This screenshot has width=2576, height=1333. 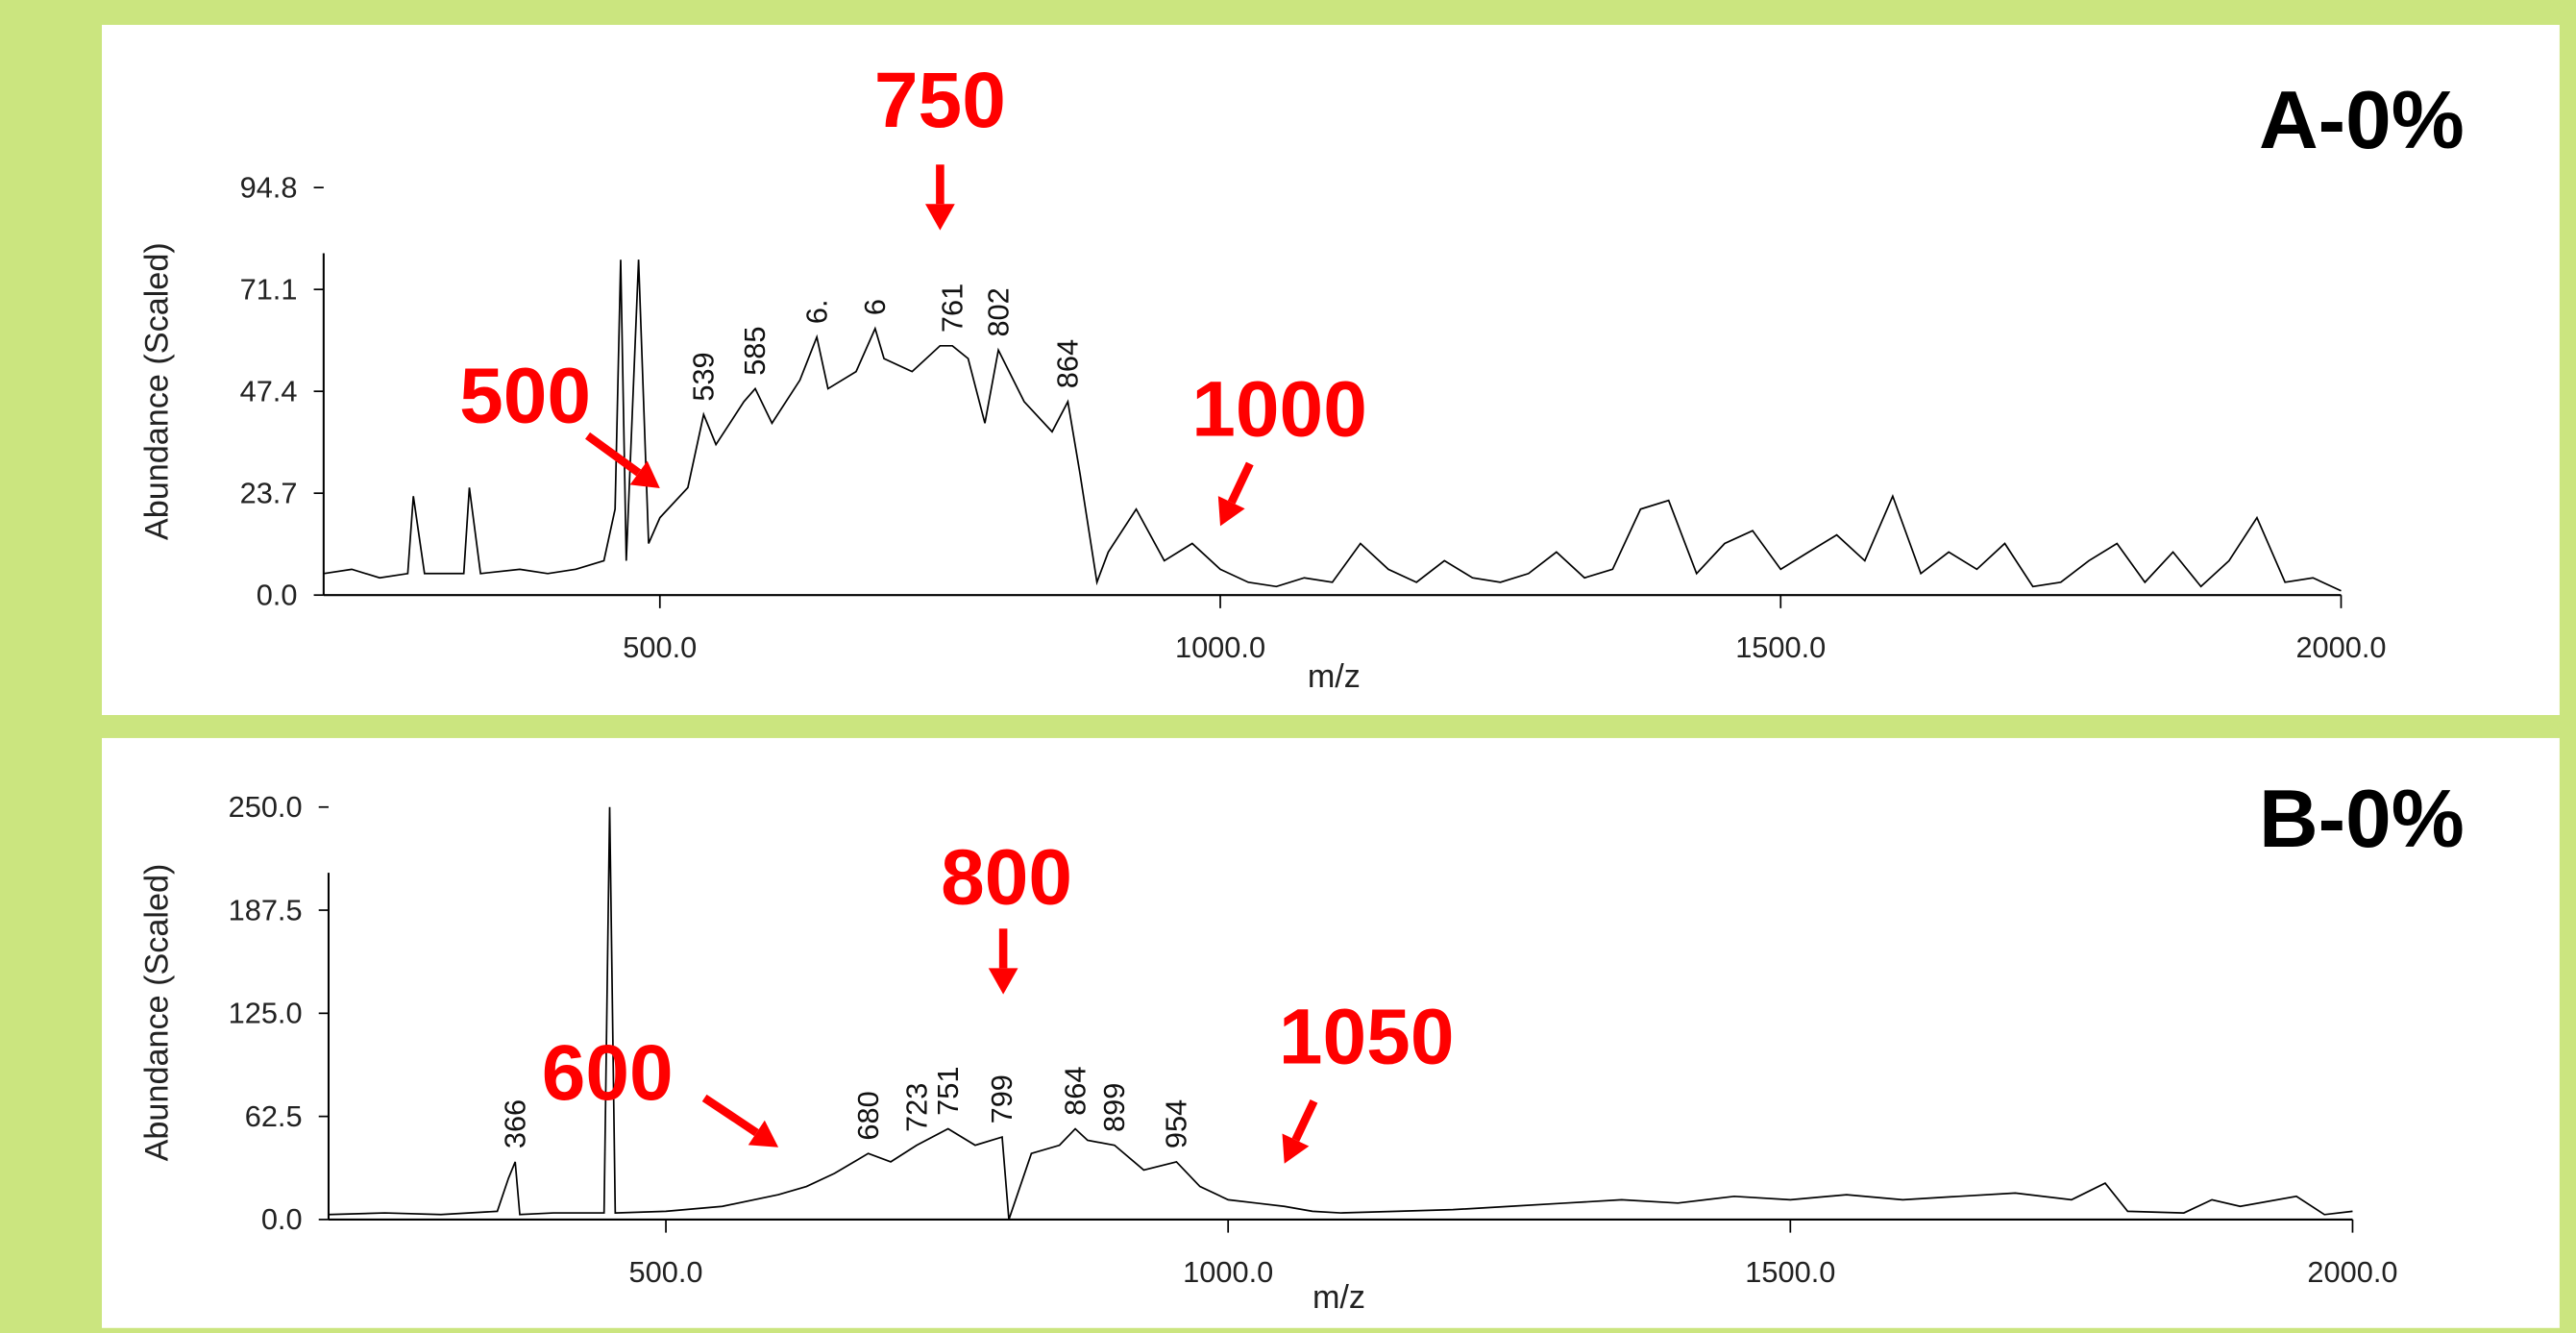 I want to click on y-tick-label: 125.0, so click(x=266, y=1013).